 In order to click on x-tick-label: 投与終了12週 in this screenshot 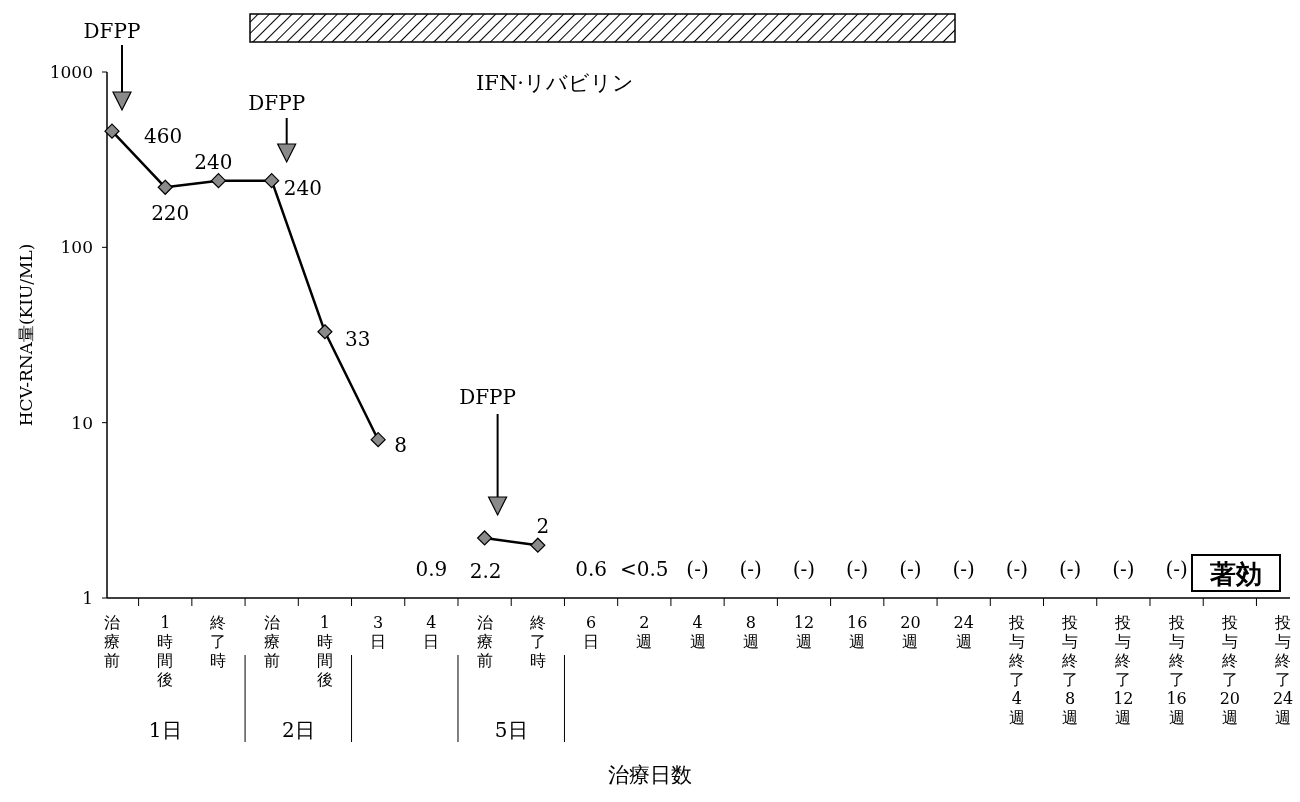, I will do `click(1123, 670)`.